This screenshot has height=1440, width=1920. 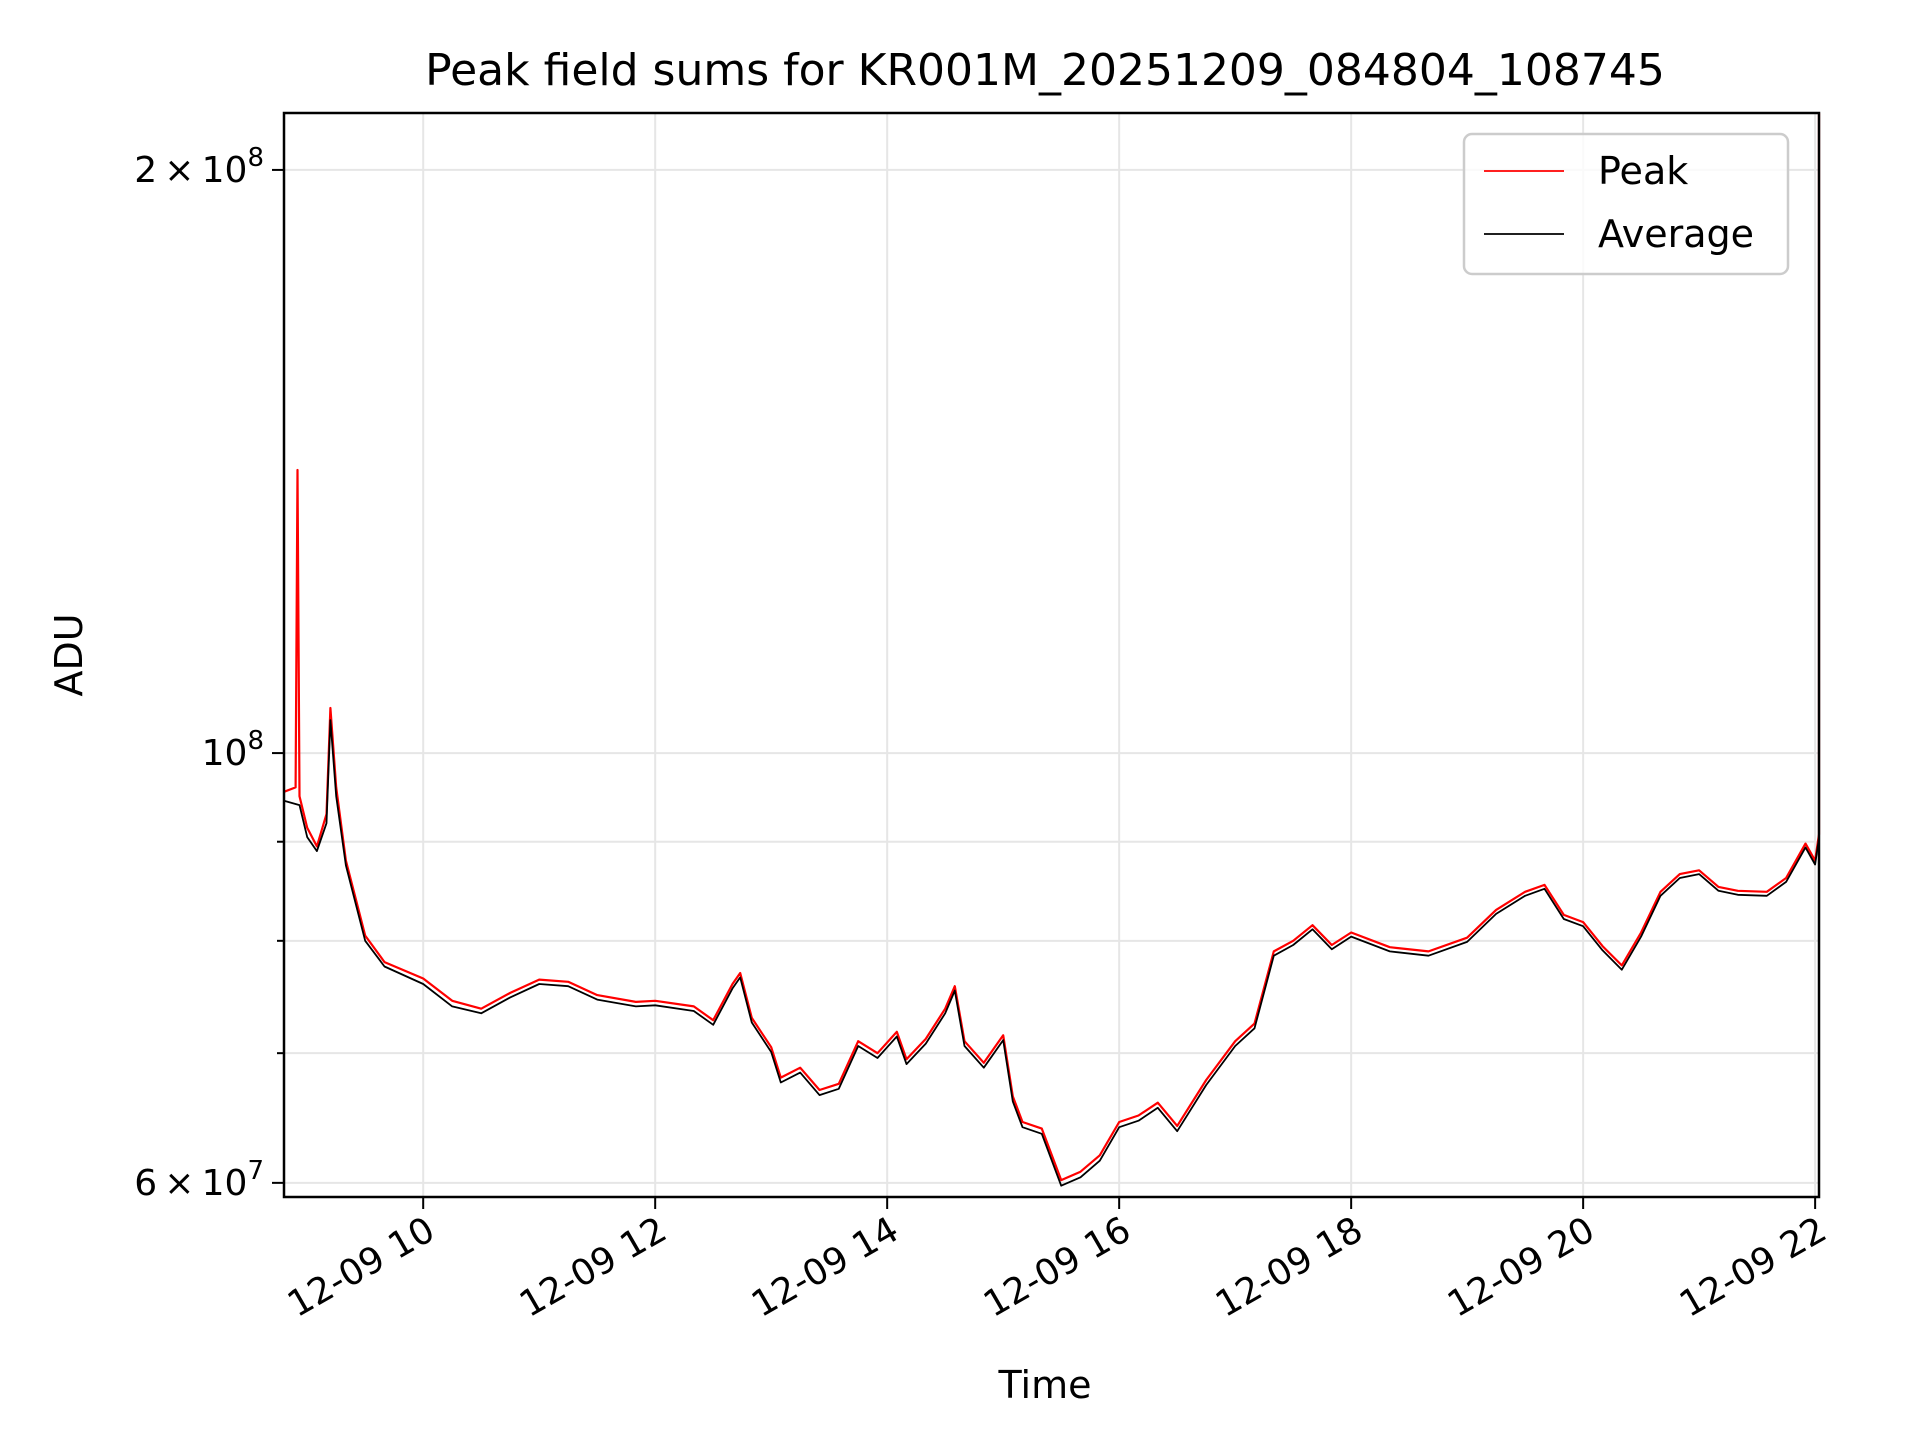 What do you see at coordinates (233, 750) in the screenshot?
I see `y-tick-label: 108` at bounding box center [233, 750].